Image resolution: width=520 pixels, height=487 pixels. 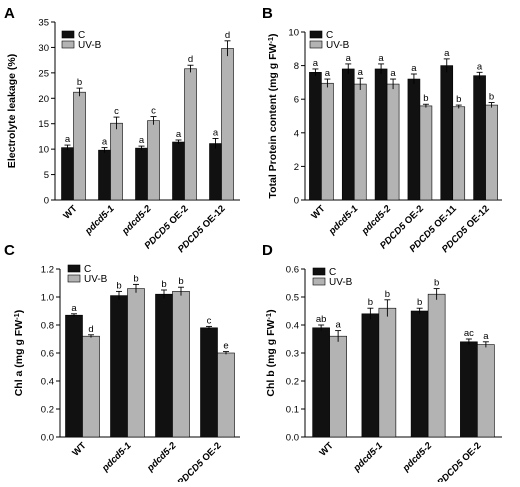 I want to click on panel-a-legend-label-uvb: UV-B, so click(x=90, y=45).